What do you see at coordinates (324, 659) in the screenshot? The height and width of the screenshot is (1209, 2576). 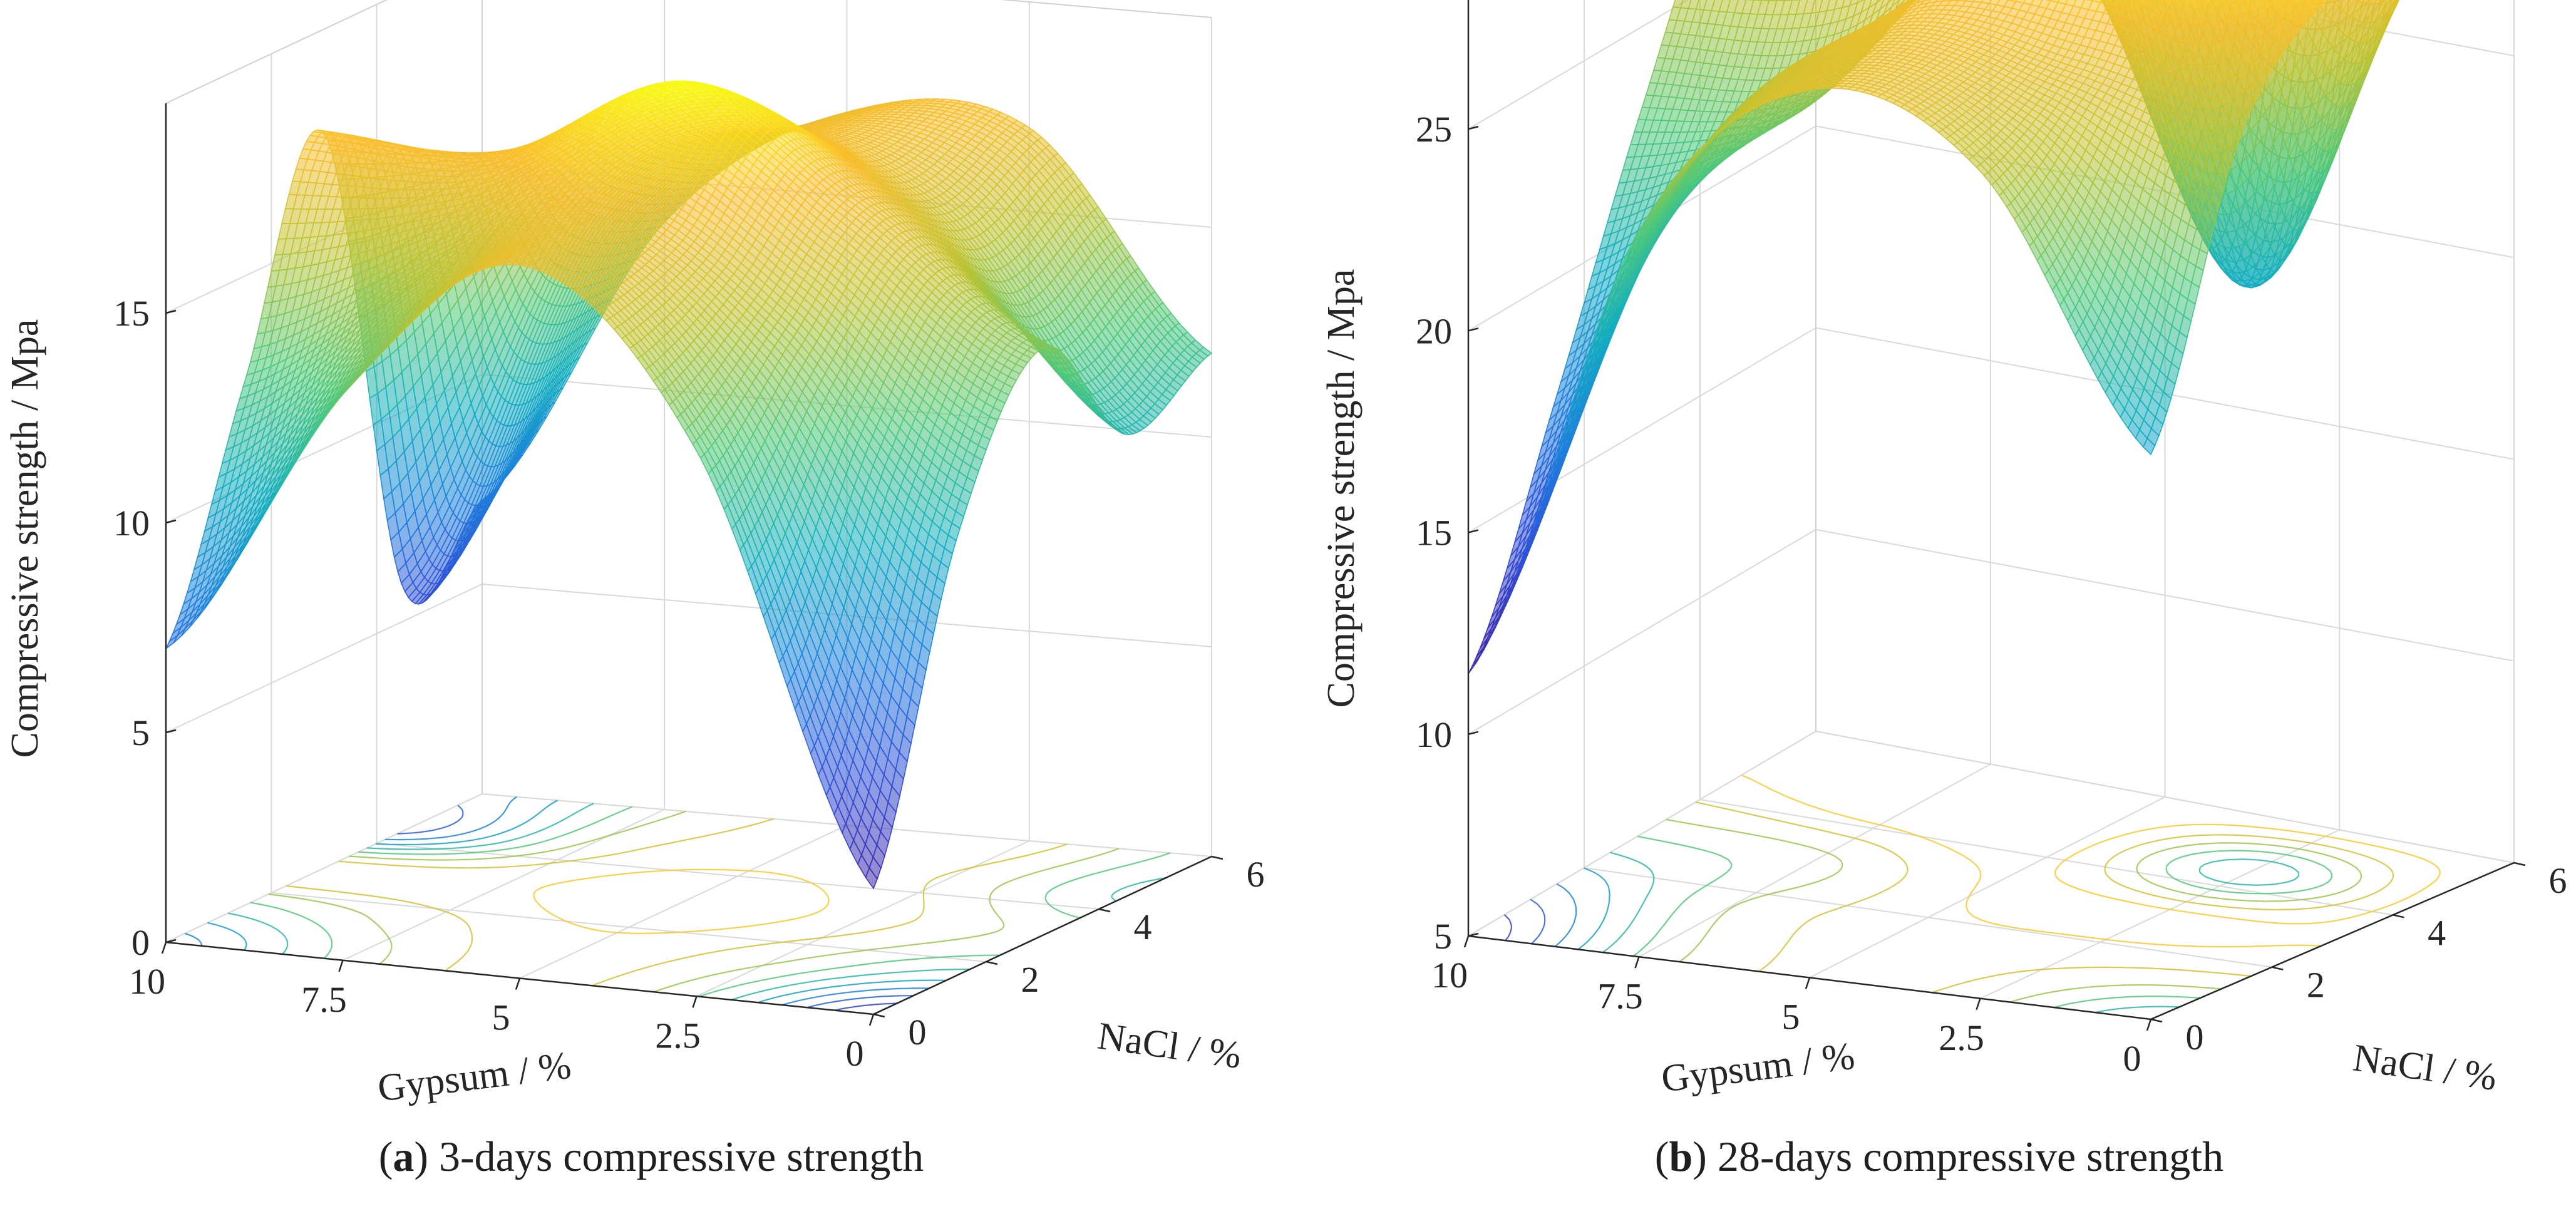 I see `grid-line-side` at bounding box center [324, 659].